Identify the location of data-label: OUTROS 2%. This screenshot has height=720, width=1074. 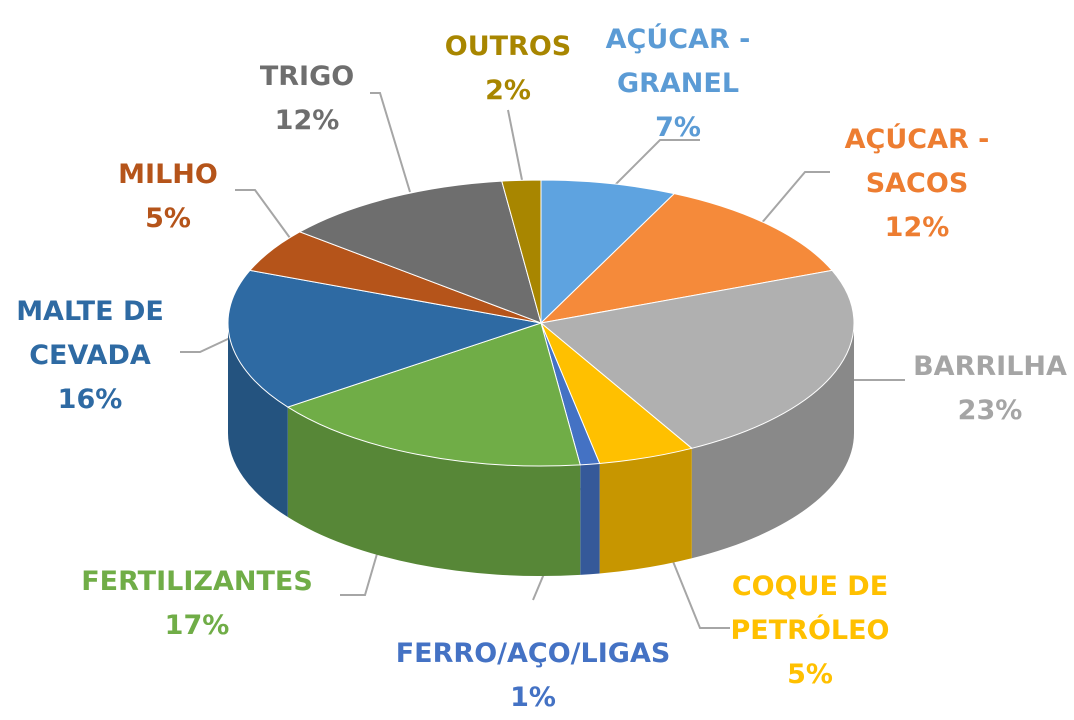
(508, 69).